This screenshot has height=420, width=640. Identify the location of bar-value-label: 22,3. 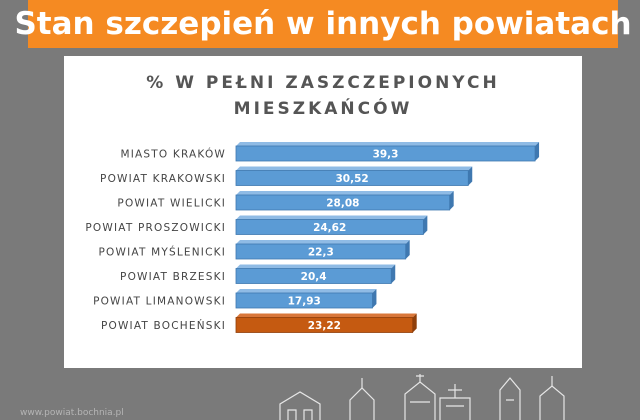
(321, 253).